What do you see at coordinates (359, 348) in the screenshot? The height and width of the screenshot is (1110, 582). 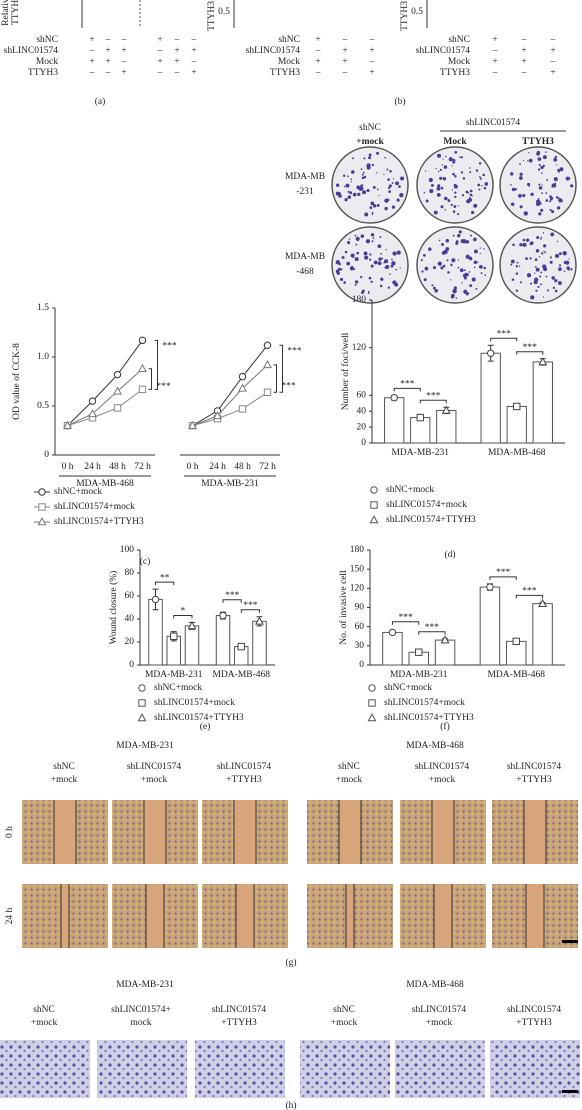 I see `y-tick-label: 120` at bounding box center [359, 348].